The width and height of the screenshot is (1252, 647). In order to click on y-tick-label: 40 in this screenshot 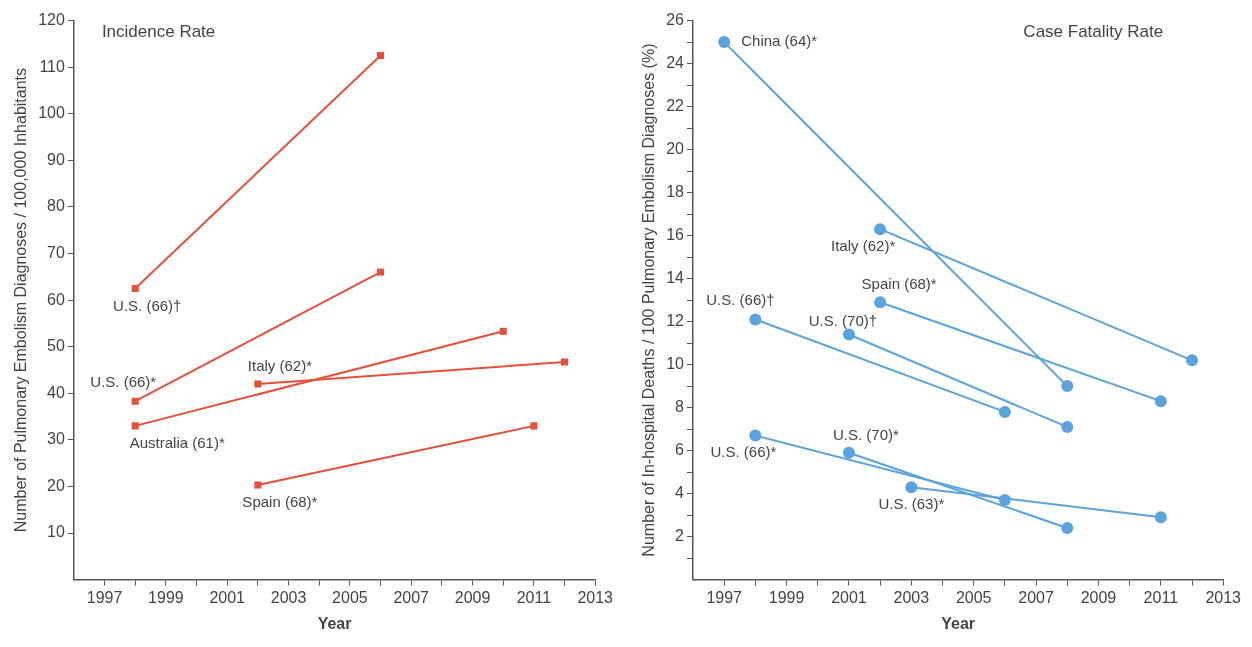, I will do `click(56, 392)`.